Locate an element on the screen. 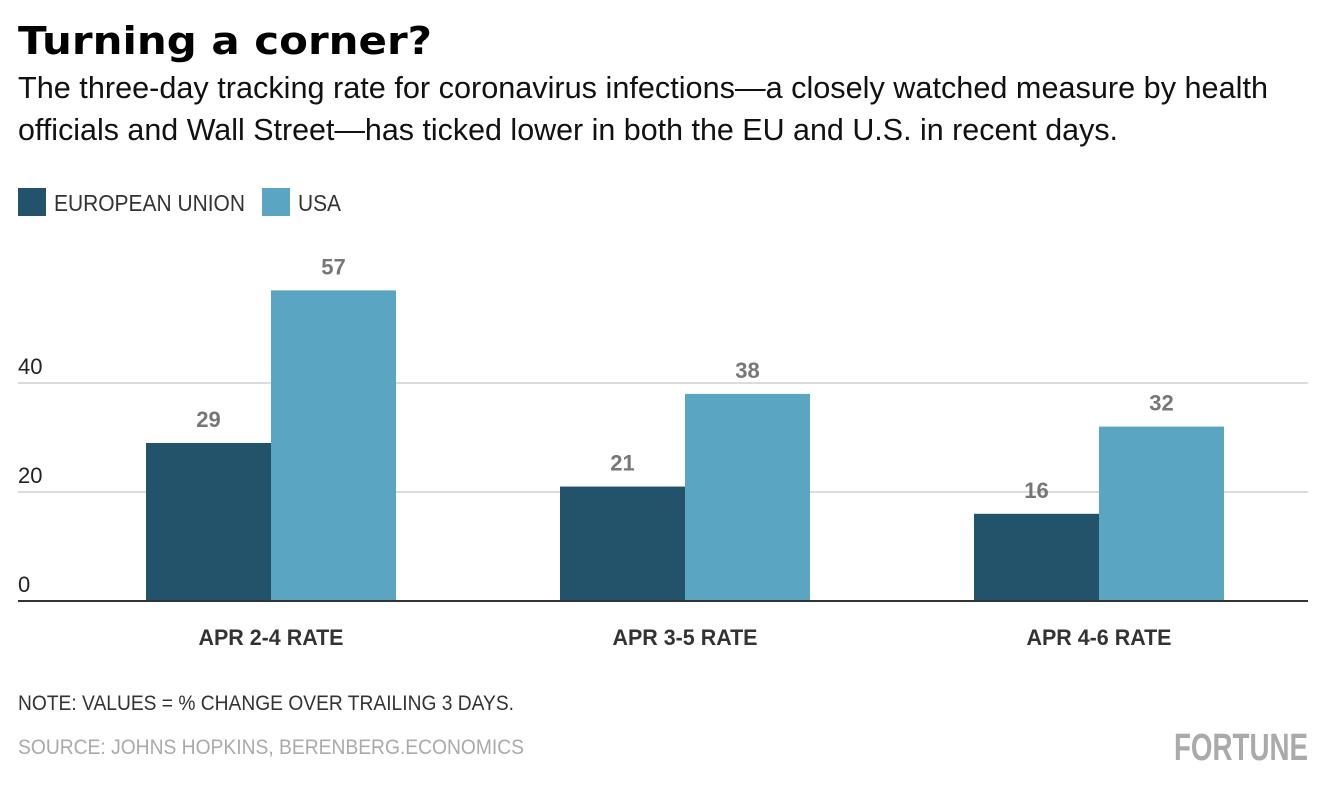  chart-title: Turning a corner? is located at coordinates (225, 41).